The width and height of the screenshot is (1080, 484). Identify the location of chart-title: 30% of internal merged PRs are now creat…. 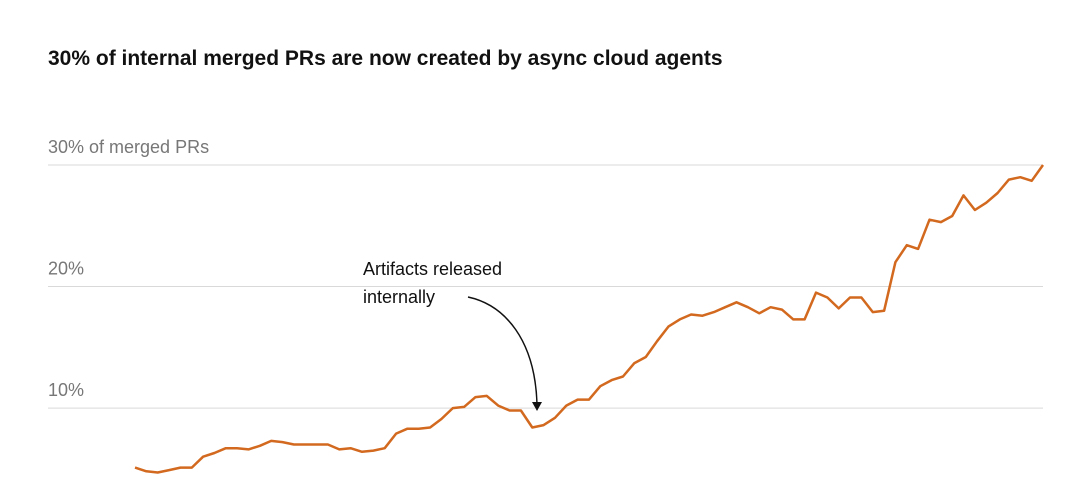
(385, 58).